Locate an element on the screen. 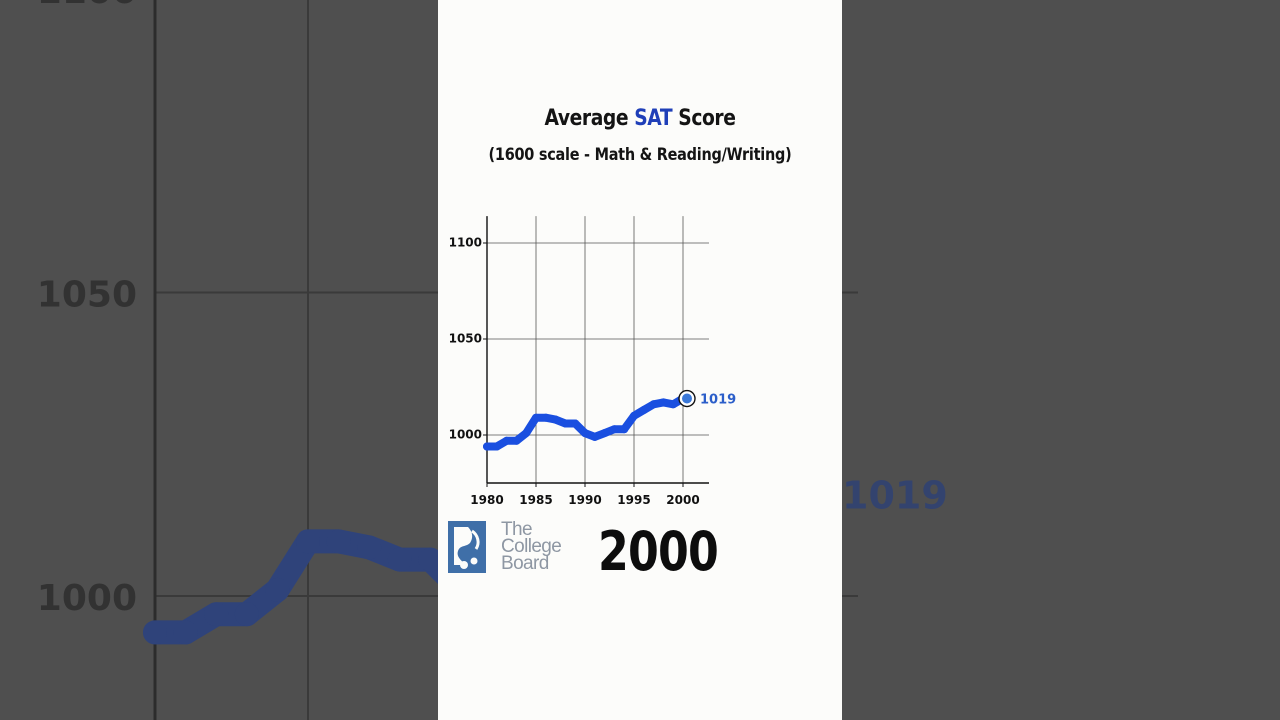 The height and width of the screenshot is (720, 1280). data-point-1995 is located at coordinates (634, 415).